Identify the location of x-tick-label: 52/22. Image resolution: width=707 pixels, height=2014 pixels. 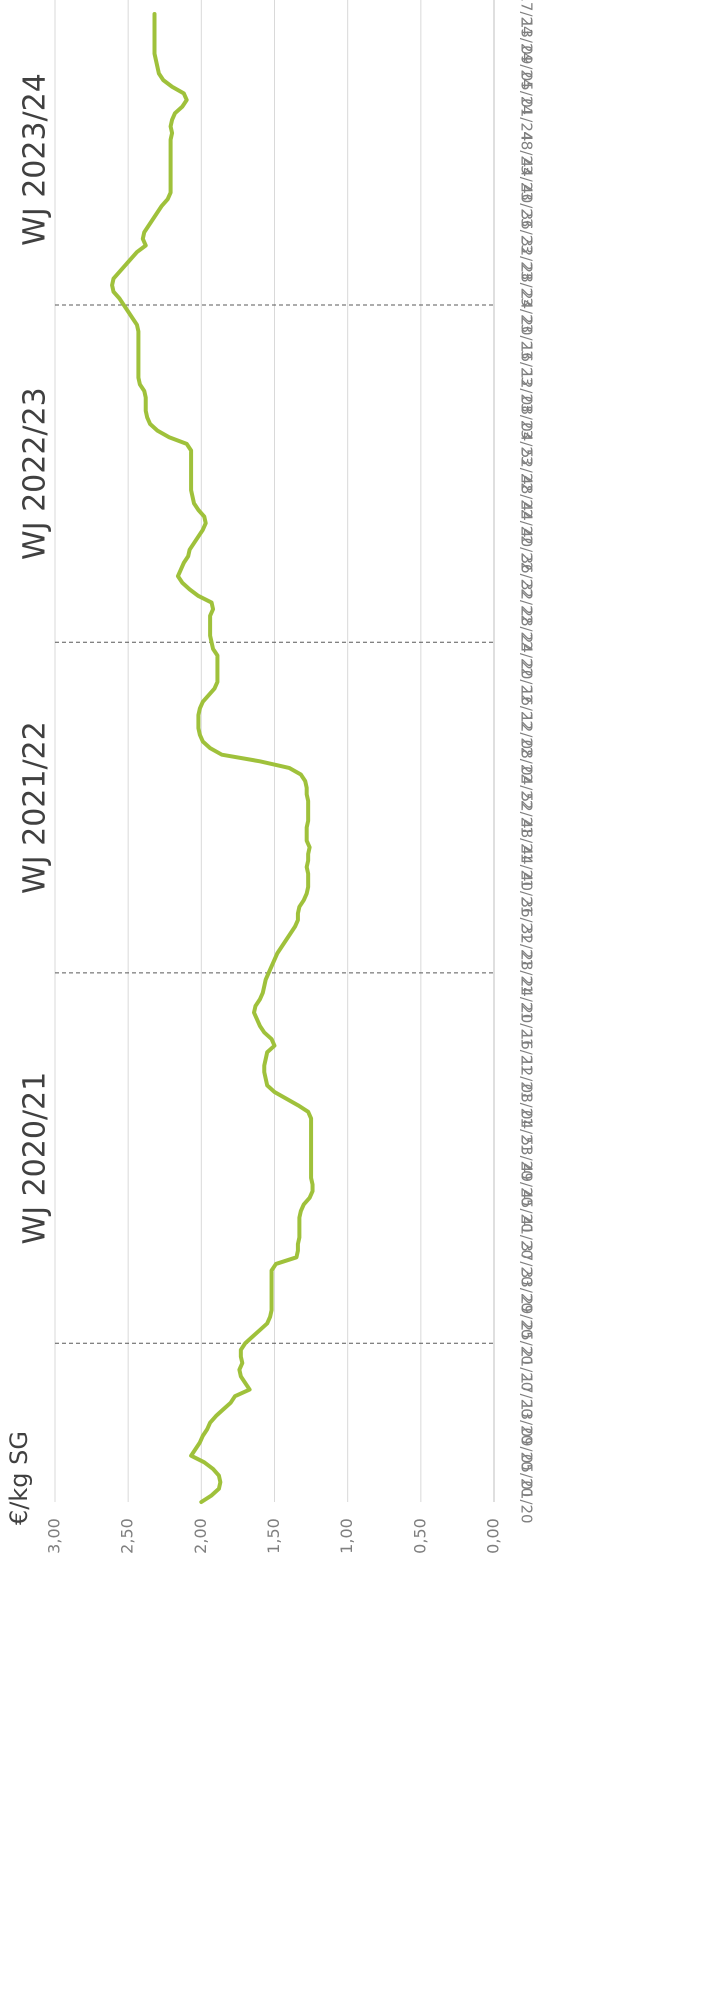
(527, 470).